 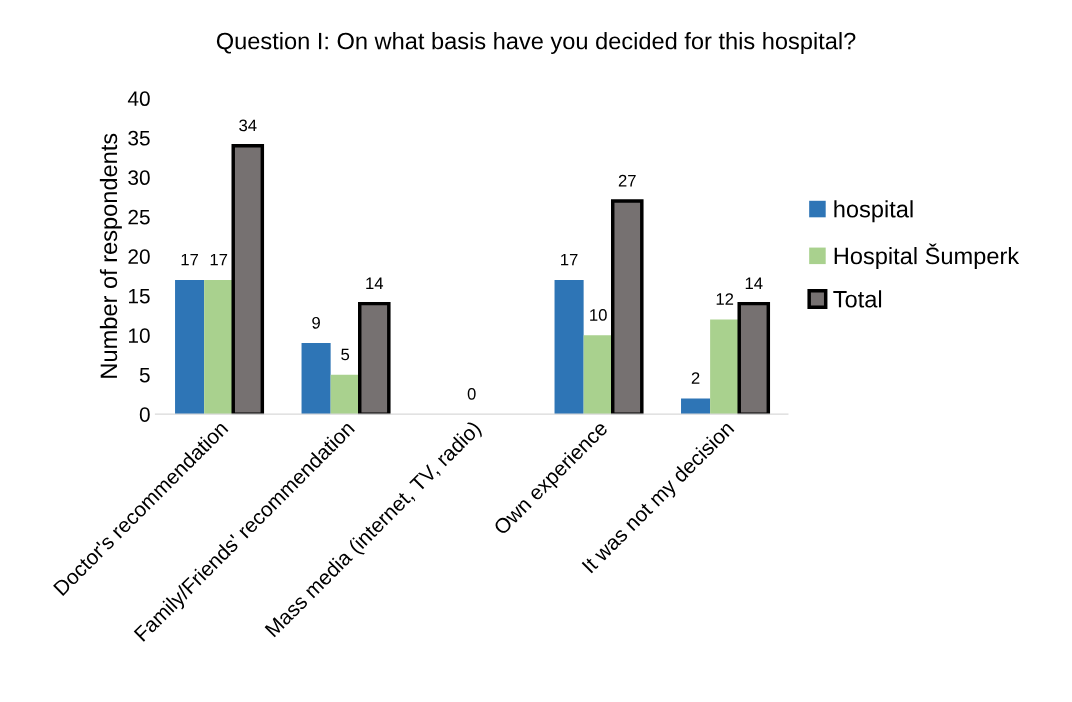 What do you see at coordinates (536, 43) in the screenshot?
I see `chart-title: Question I: On what basis have you decided for this hospital?` at bounding box center [536, 43].